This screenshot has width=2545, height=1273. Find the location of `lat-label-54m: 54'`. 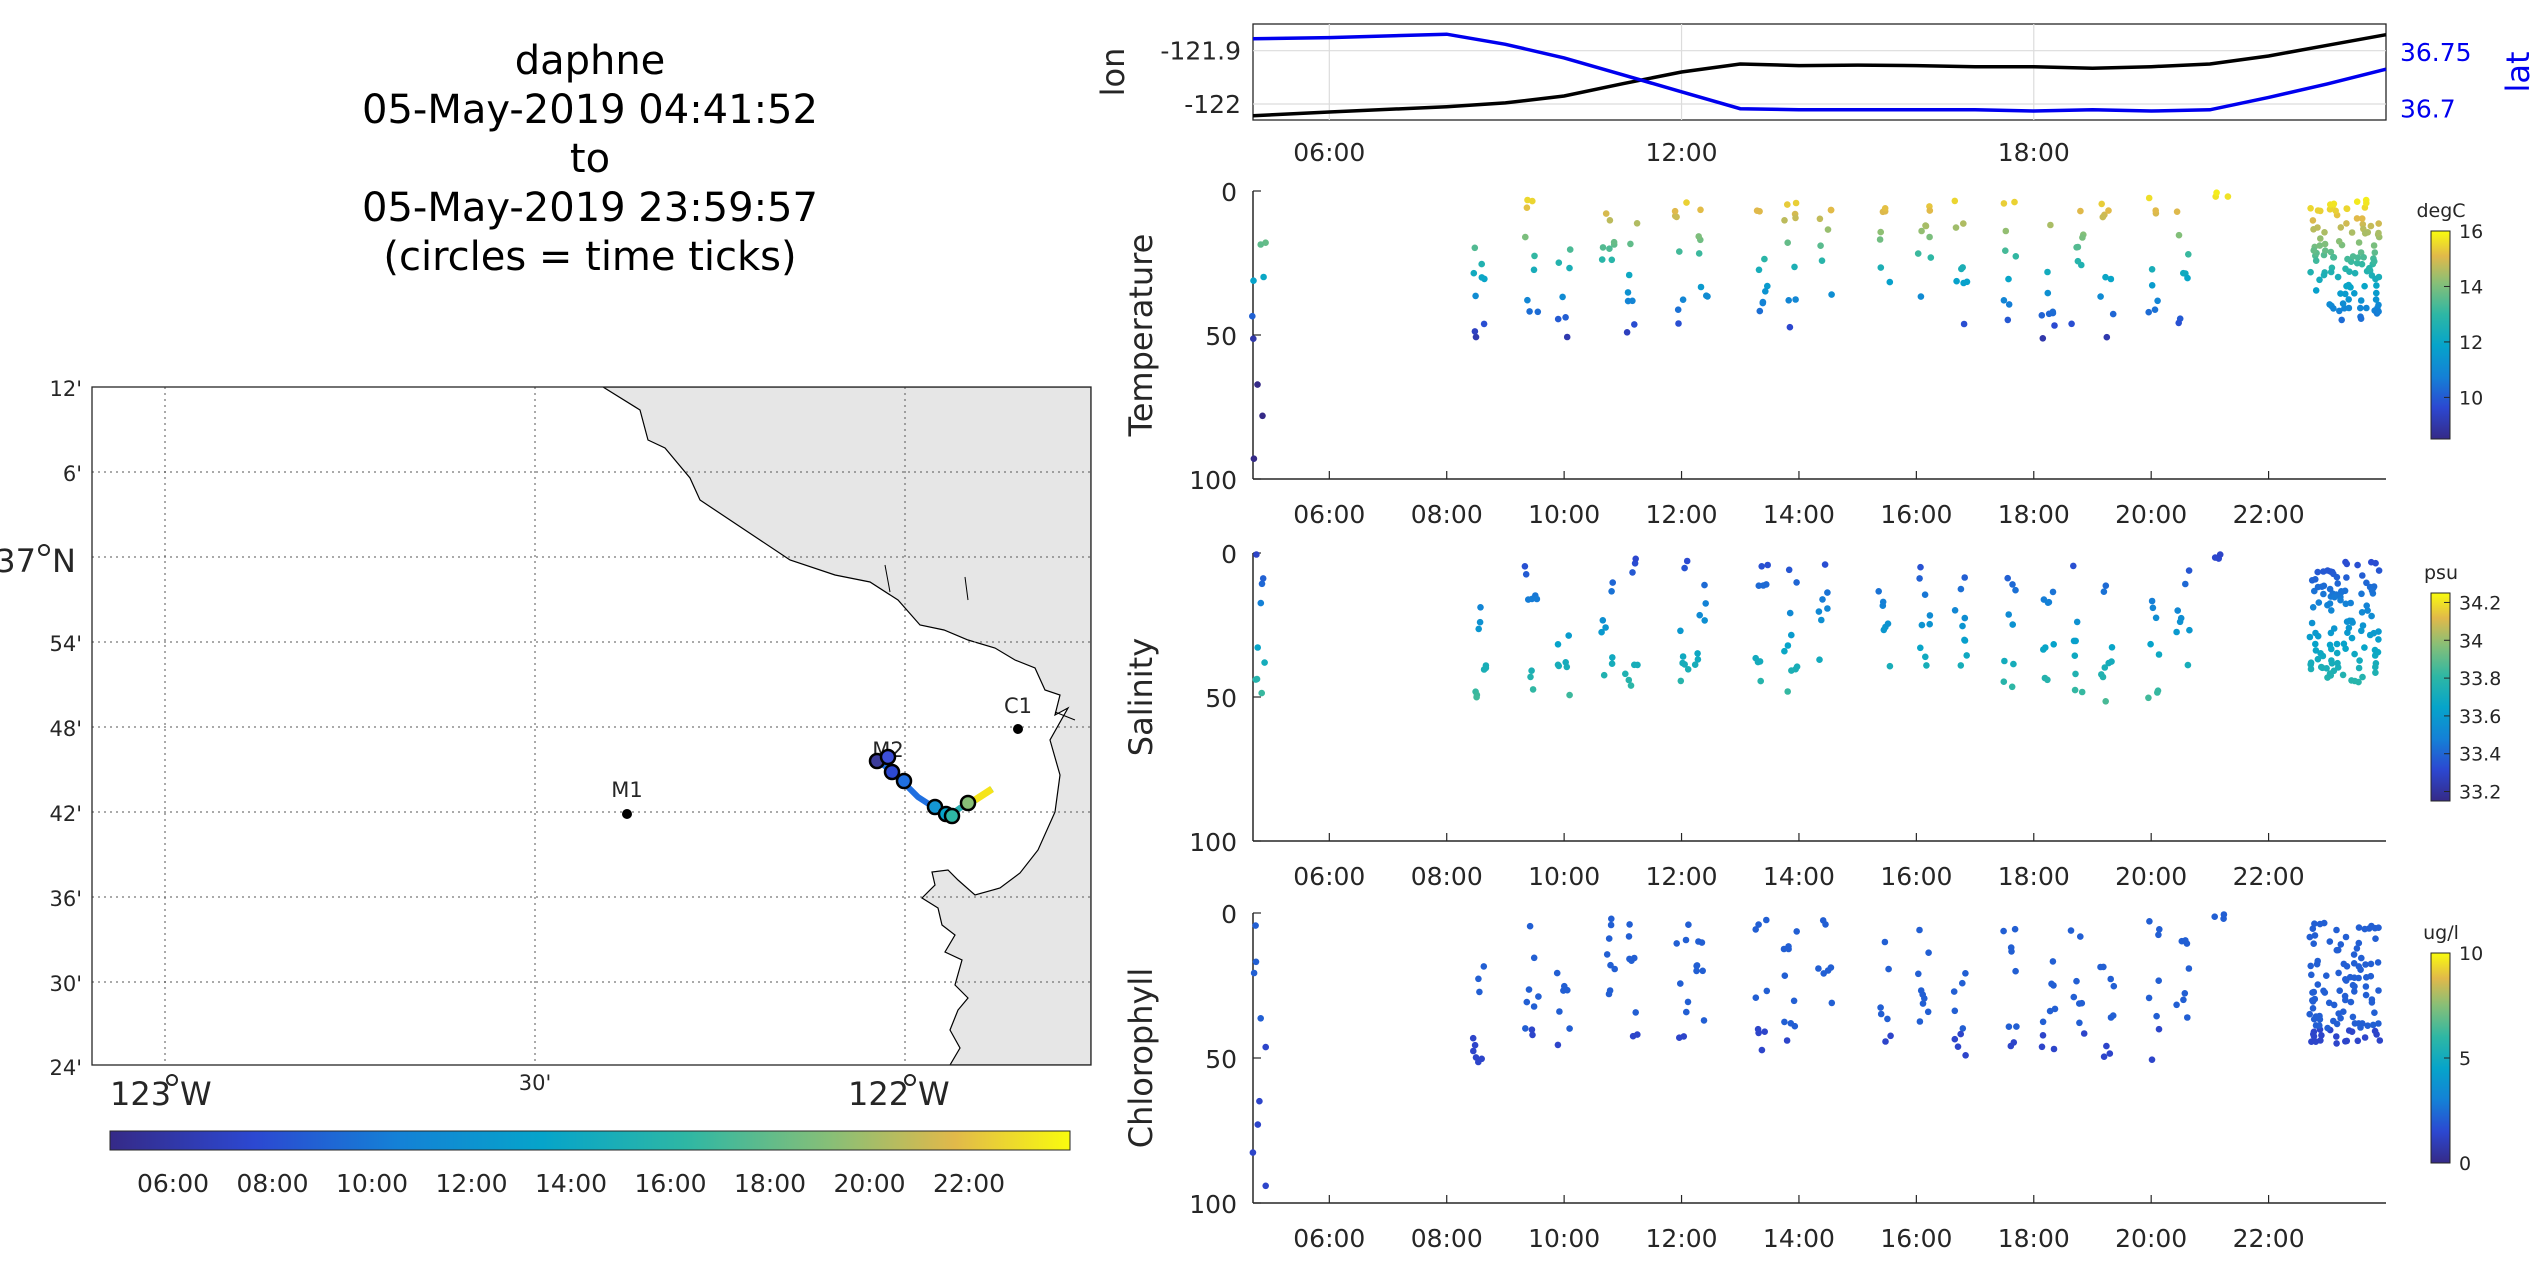

lat-label-54m: 54' is located at coordinates (66, 644).